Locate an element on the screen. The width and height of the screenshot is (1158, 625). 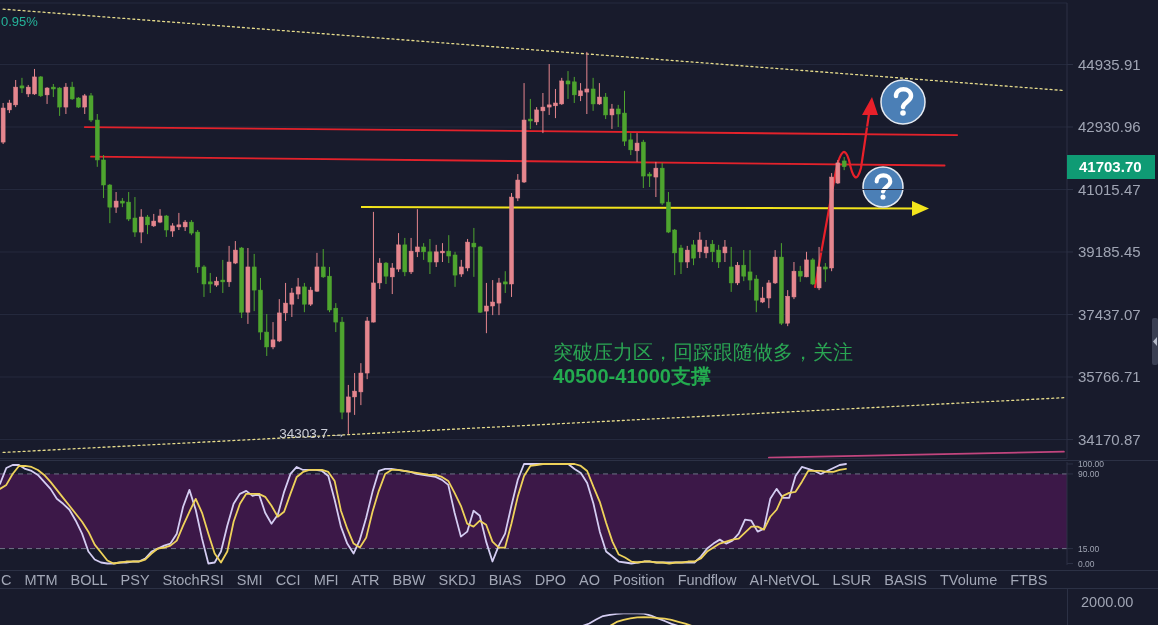
text: StochRSI is located at coordinates (193, 579).